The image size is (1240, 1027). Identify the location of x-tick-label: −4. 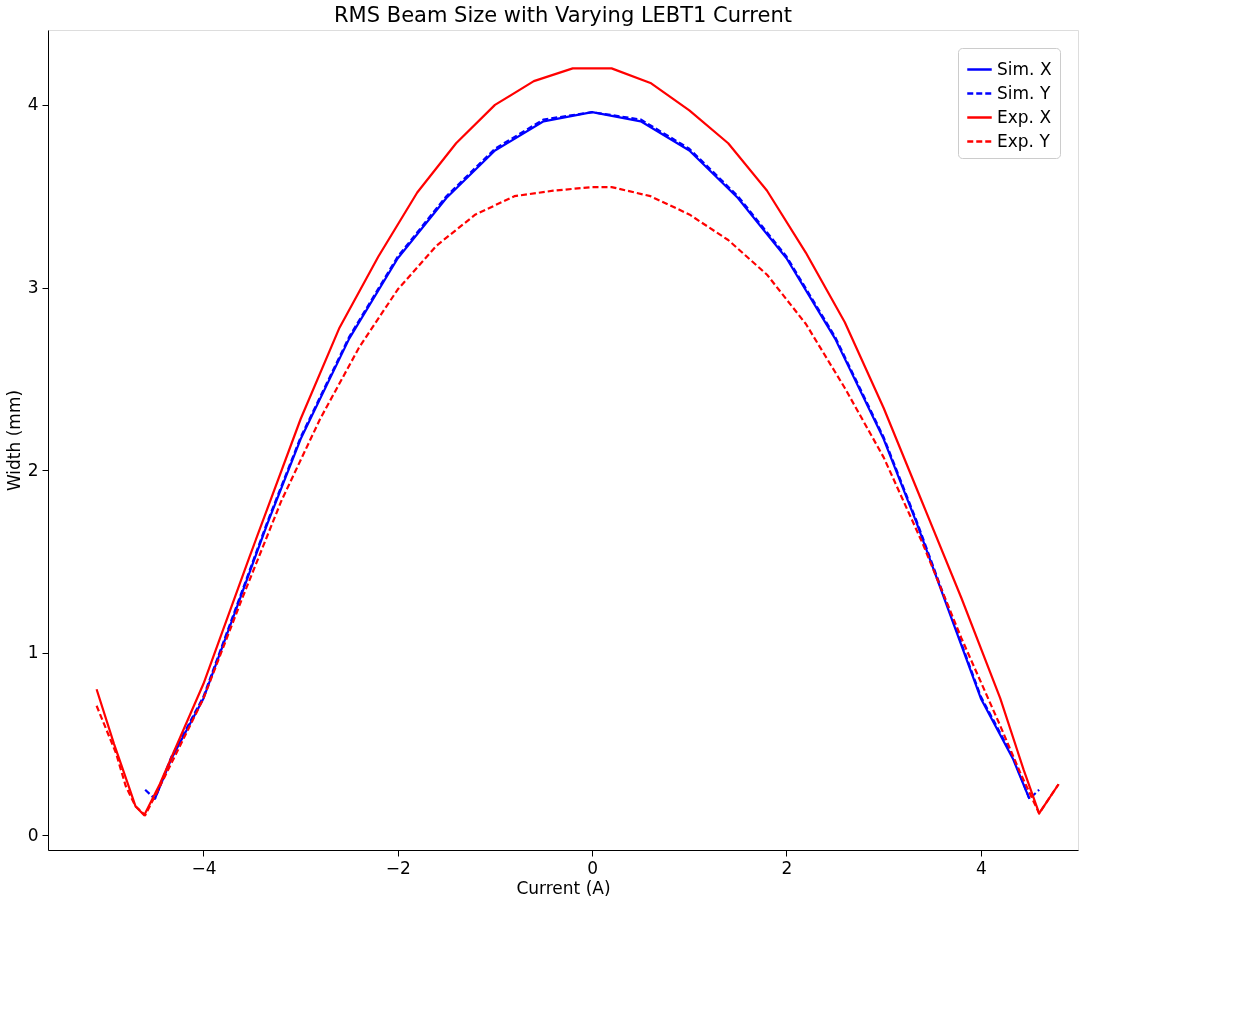
(204, 867).